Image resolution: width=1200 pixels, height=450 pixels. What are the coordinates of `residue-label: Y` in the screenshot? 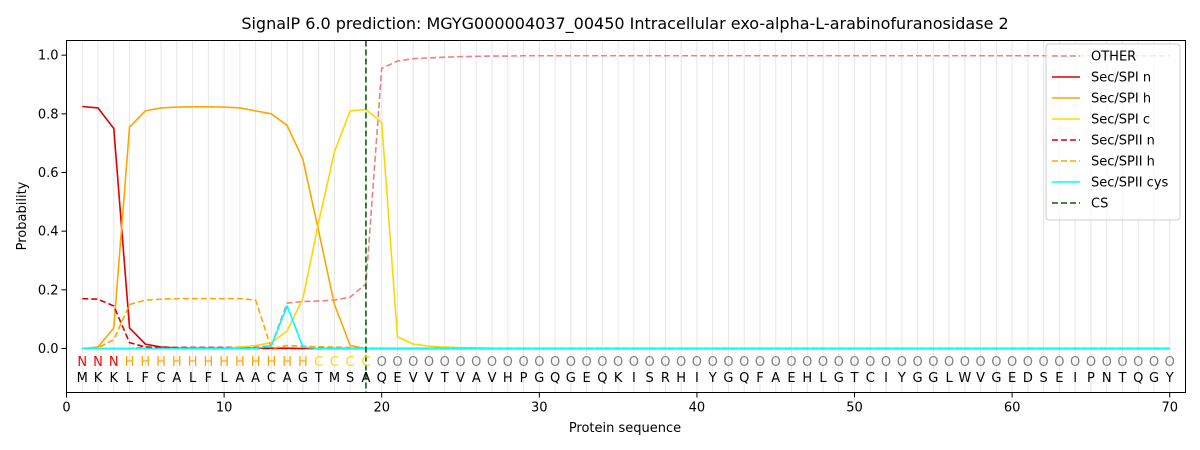 It's located at (712, 378).